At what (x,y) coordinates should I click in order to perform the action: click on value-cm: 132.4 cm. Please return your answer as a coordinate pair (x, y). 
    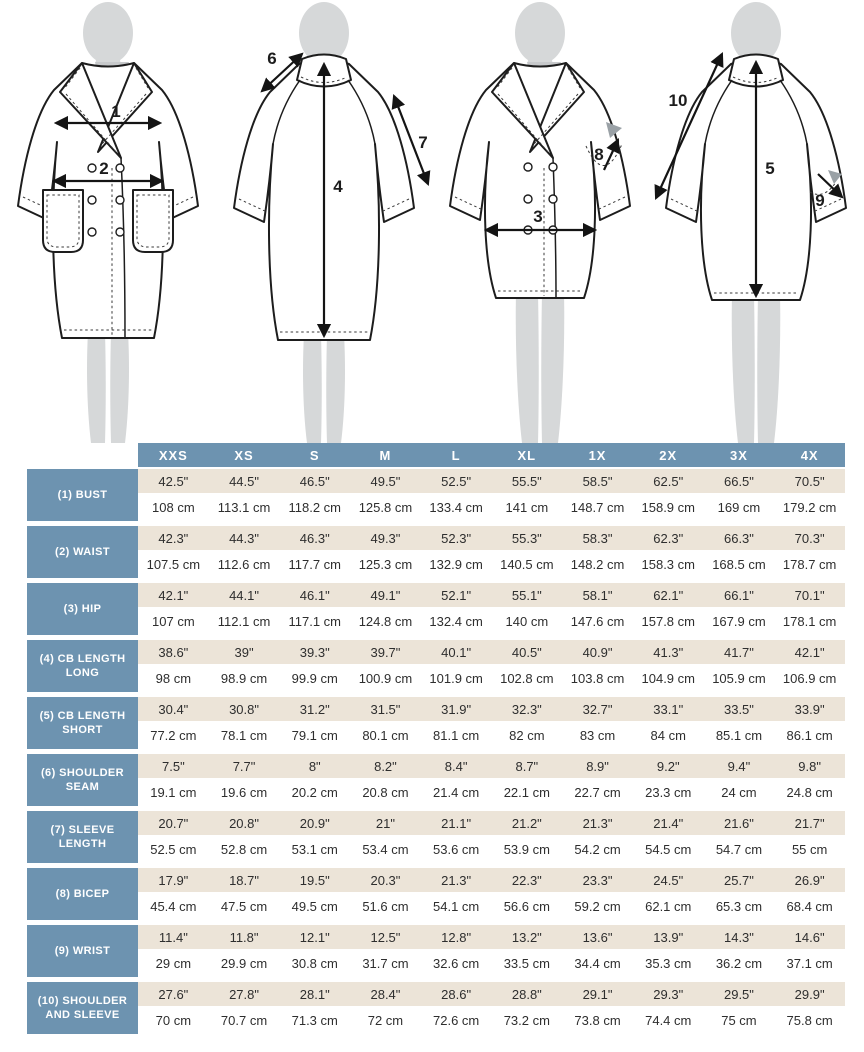
    Looking at the image, I should click on (456, 621).